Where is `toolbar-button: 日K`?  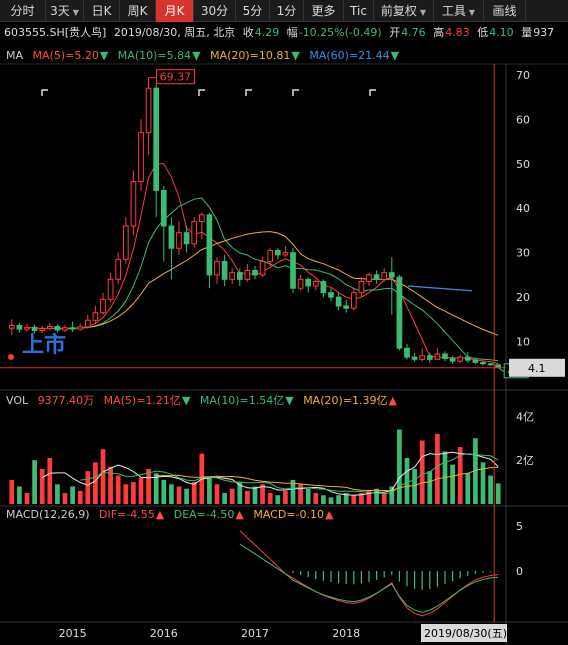 toolbar-button: 日K is located at coordinates (102, 11).